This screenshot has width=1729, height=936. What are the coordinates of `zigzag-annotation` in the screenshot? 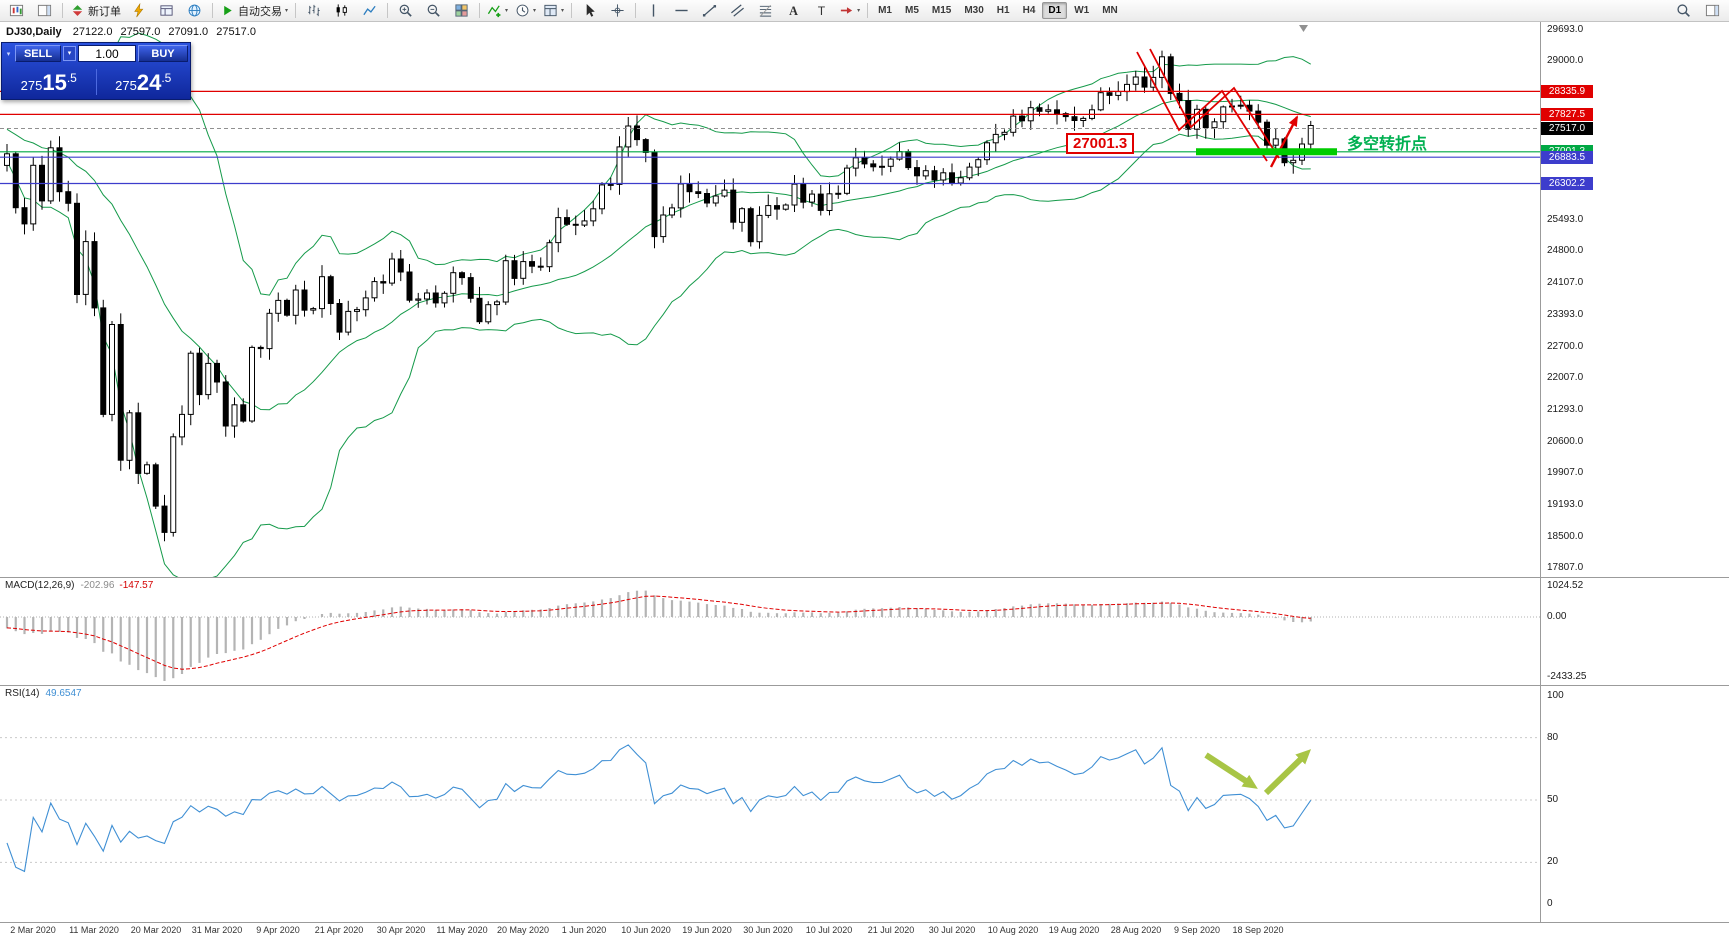 It's located at (1208, 105).